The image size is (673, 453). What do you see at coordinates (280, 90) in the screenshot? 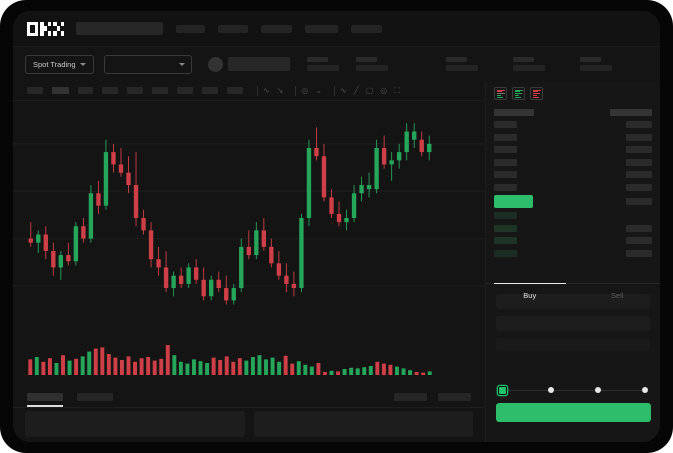
I see `compare-icon: ↘` at bounding box center [280, 90].